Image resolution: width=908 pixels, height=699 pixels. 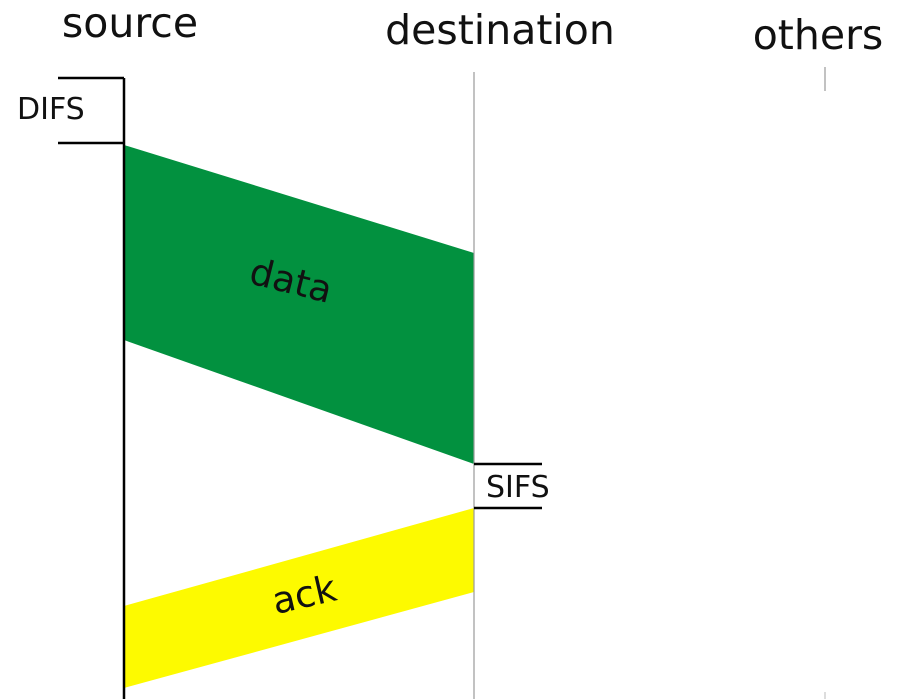 What do you see at coordinates (51, 109) in the screenshot?
I see `difs-label: DIFS` at bounding box center [51, 109].